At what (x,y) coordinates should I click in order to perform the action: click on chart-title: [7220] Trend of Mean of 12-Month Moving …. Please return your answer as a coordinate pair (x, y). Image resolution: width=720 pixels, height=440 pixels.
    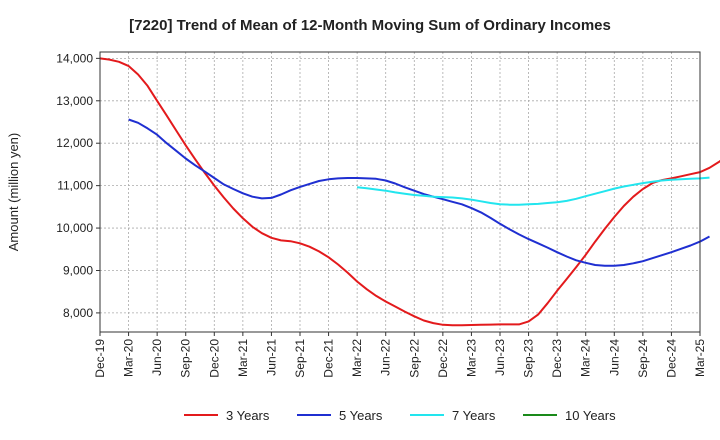
    Looking at the image, I should click on (370, 25).